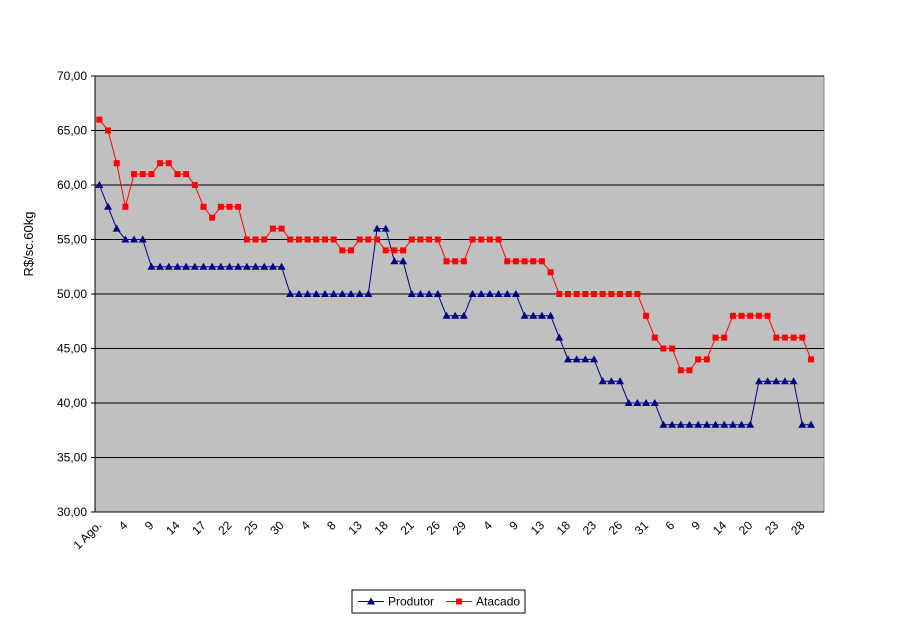 The image size is (903, 626). Describe the element at coordinates (72, 458) in the screenshot. I see `y-tick-label: 35,00` at that location.